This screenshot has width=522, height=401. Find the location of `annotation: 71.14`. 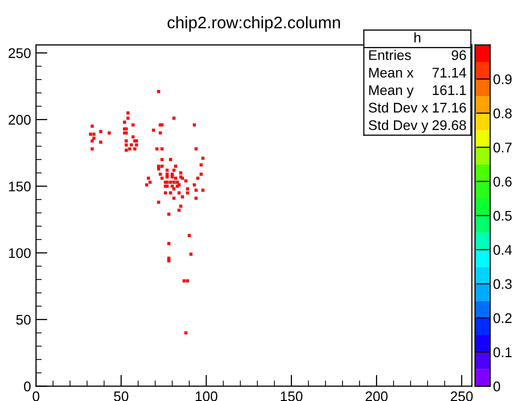

annotation: 71.14 is located at coordinates (449, 73).